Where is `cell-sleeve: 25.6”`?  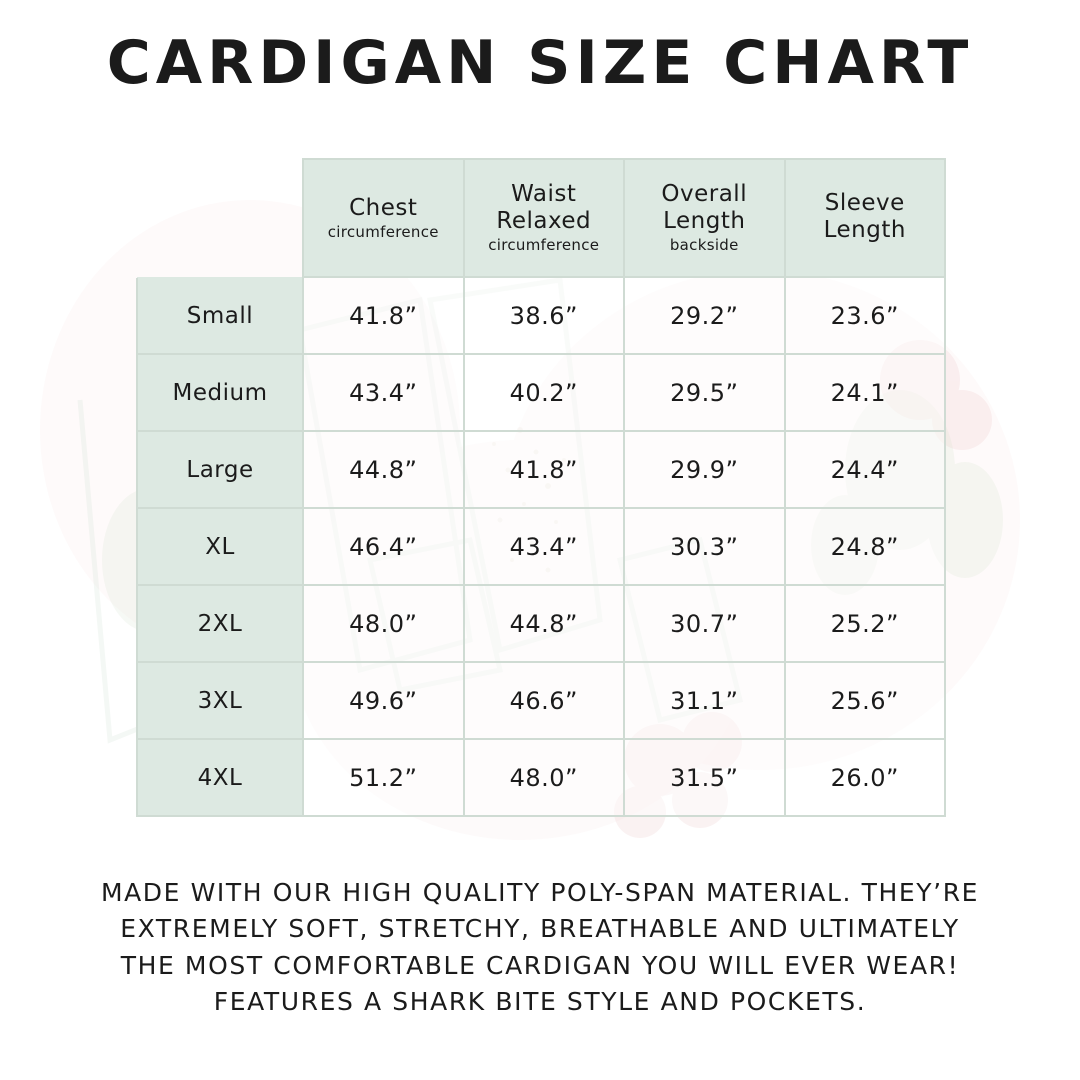
cell-sleeve: 25.6” is located at coordinates (864, 700).